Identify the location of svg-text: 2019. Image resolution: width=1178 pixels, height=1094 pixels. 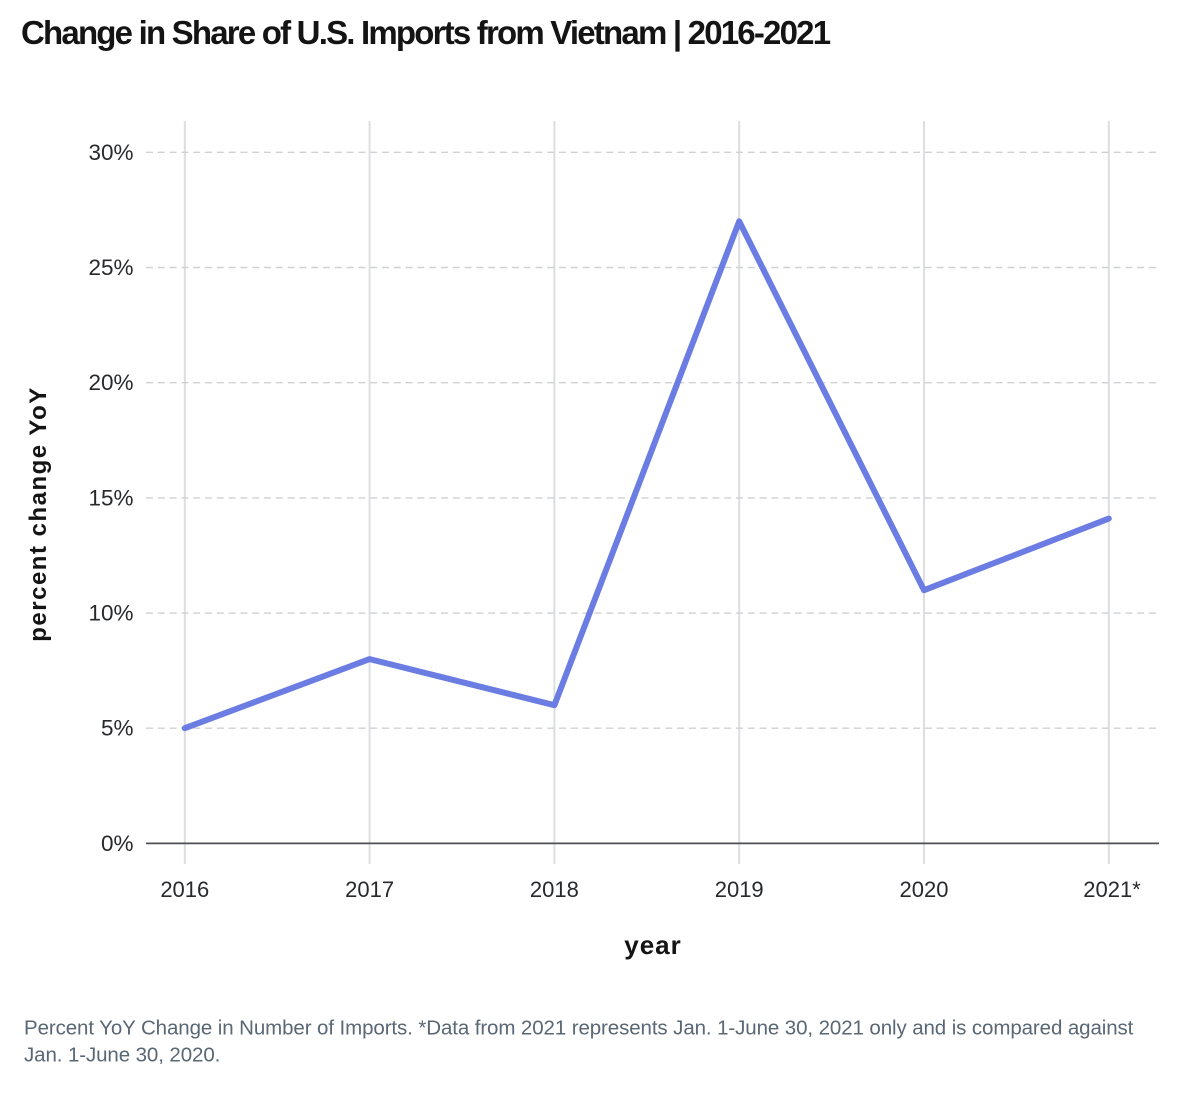
(739, 889).